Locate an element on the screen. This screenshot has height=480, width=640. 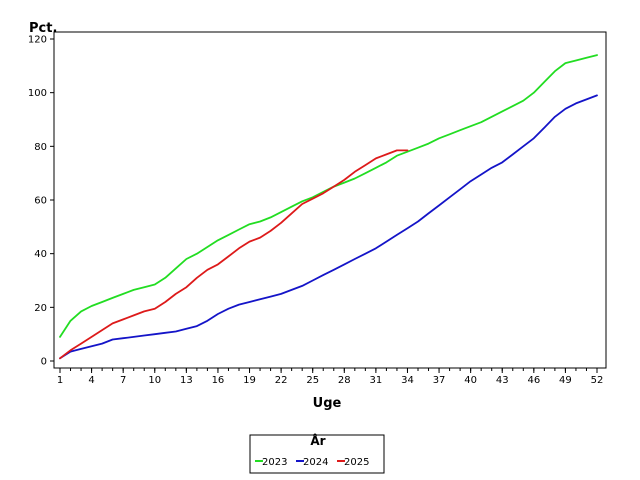
y-tick-label: 20 is located at coordinates (40, 308).